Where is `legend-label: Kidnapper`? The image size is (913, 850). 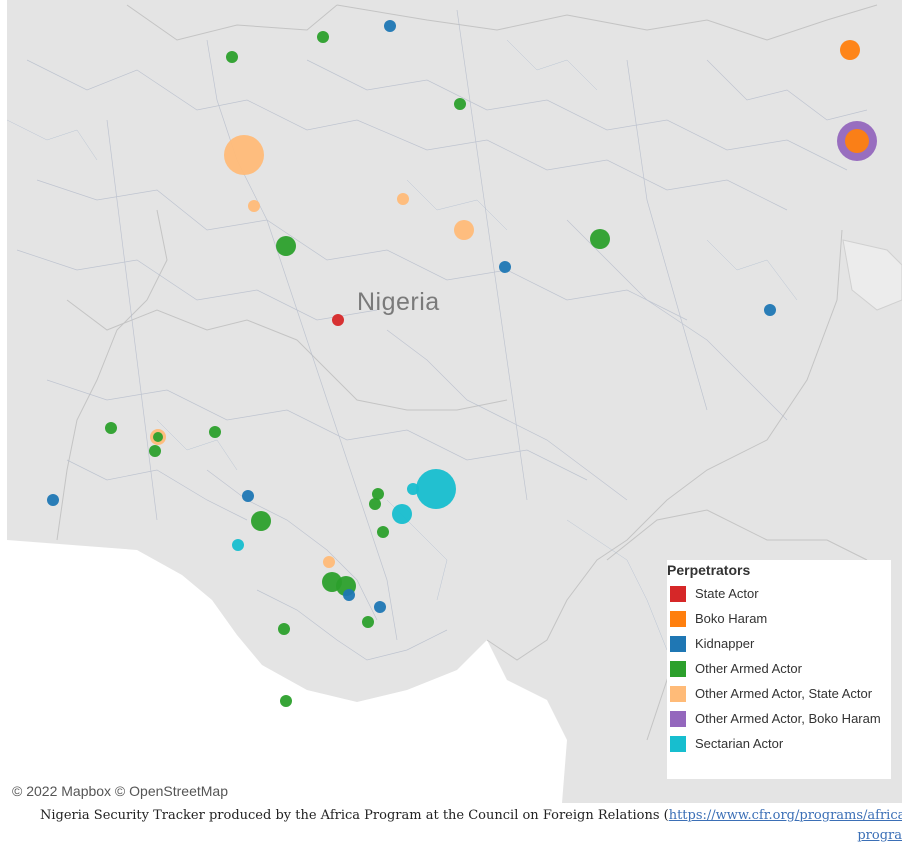
legend-label: Kidnapper is located at coordinates (725, 643).